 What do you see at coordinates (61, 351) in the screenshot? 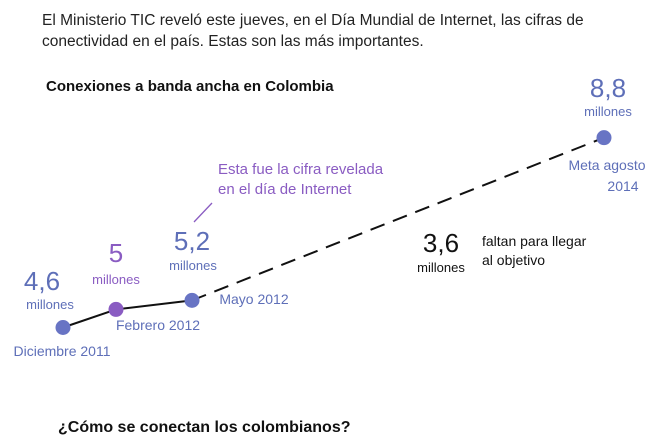
I see `category-label: Diciembre 2011` at bounding box center [61, 351].